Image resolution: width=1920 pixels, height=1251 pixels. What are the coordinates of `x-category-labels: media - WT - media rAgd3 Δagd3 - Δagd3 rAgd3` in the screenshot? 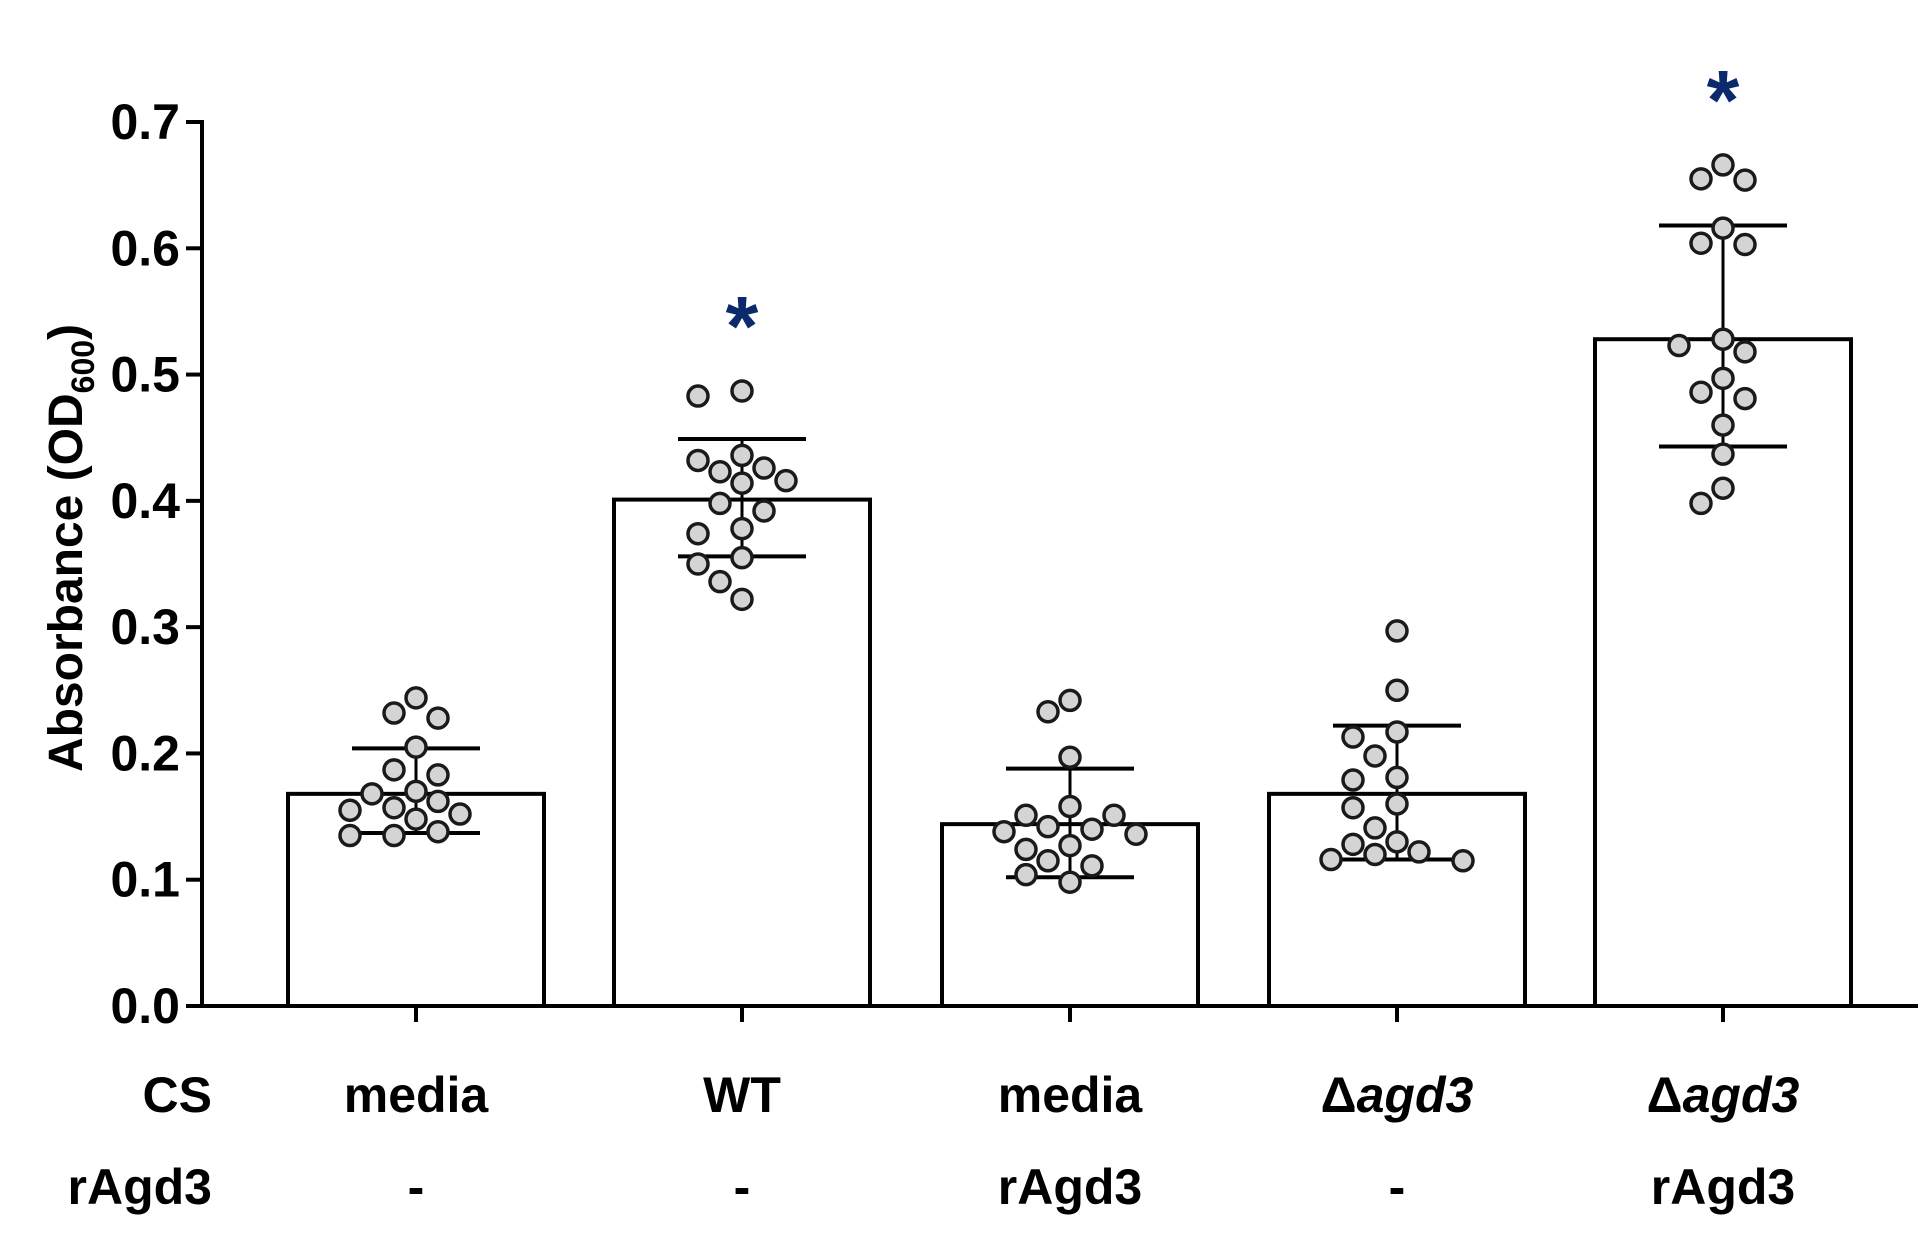 It's located at (1072, 1141).